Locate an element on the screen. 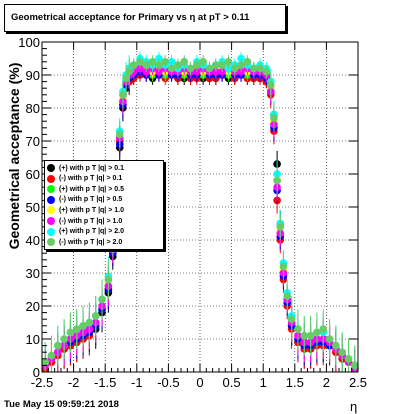  y-tick-label: 60 is located at coordinates (33, 174).